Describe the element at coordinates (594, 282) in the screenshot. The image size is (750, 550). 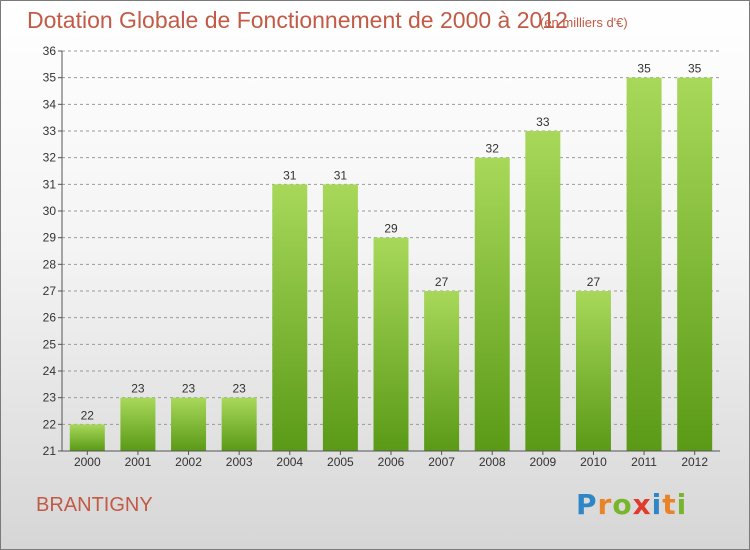
I see `data-label-2010: 27` at that location.